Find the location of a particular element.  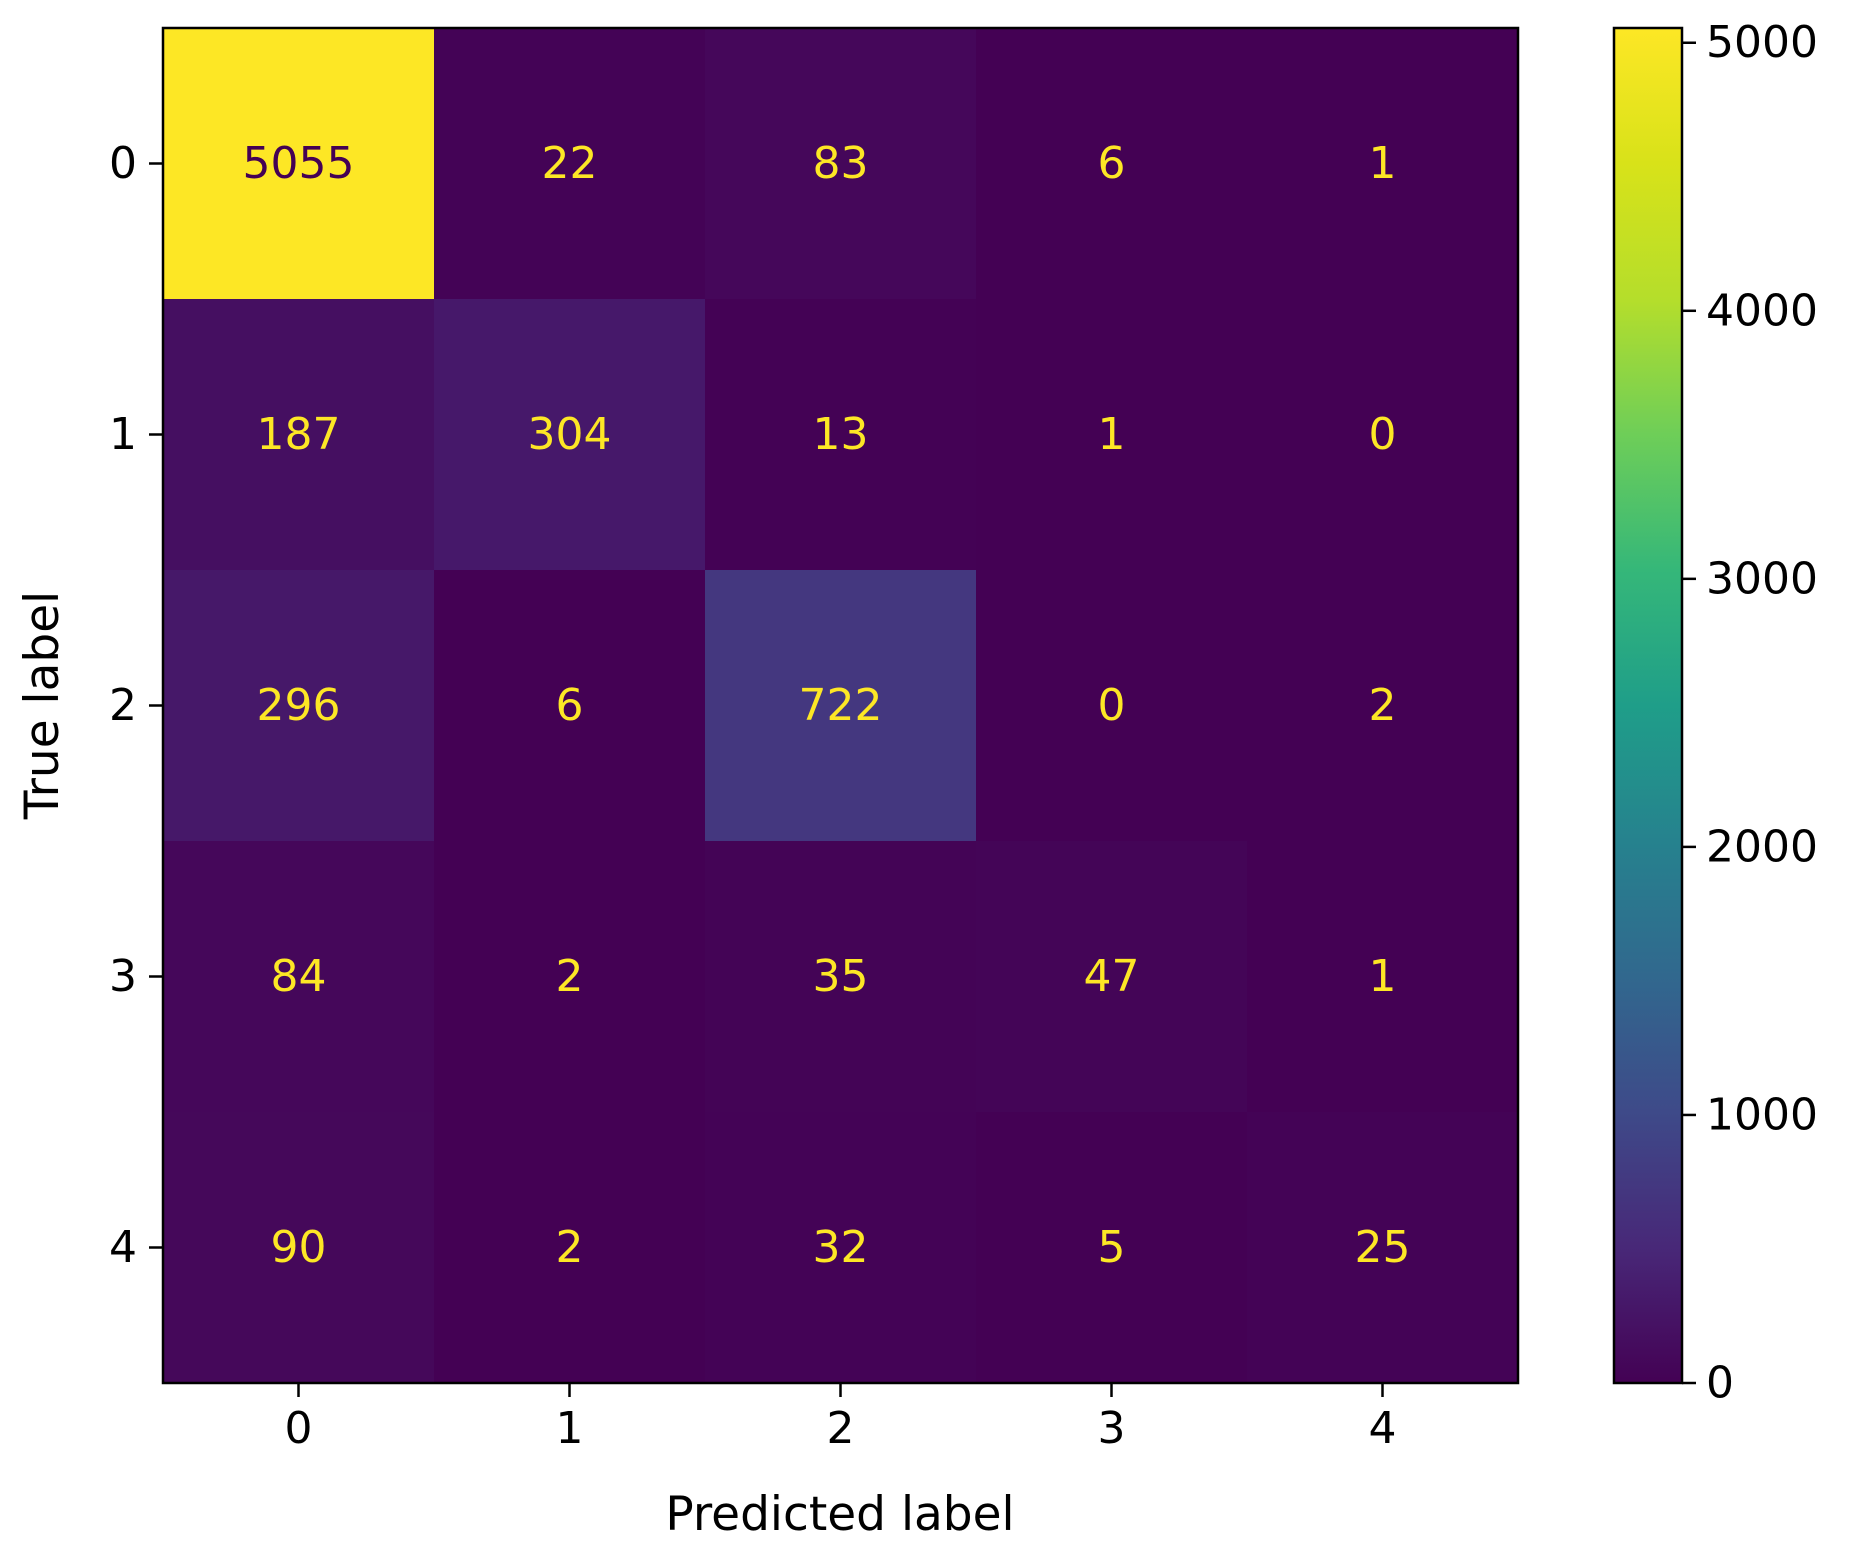

colorbar-tick-label: 3000 is located at coordinates (1762, 578).